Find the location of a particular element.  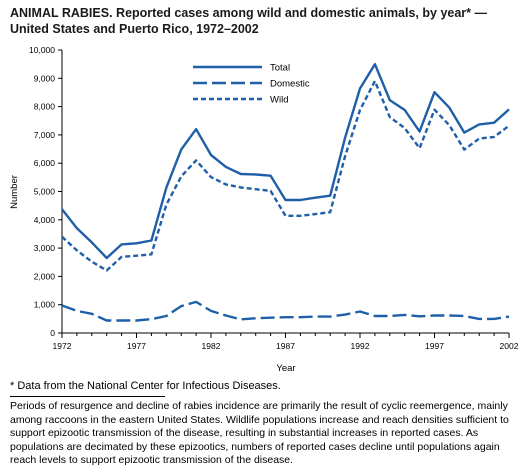

y-axis-label: Number is located at coordinates (14, 192).